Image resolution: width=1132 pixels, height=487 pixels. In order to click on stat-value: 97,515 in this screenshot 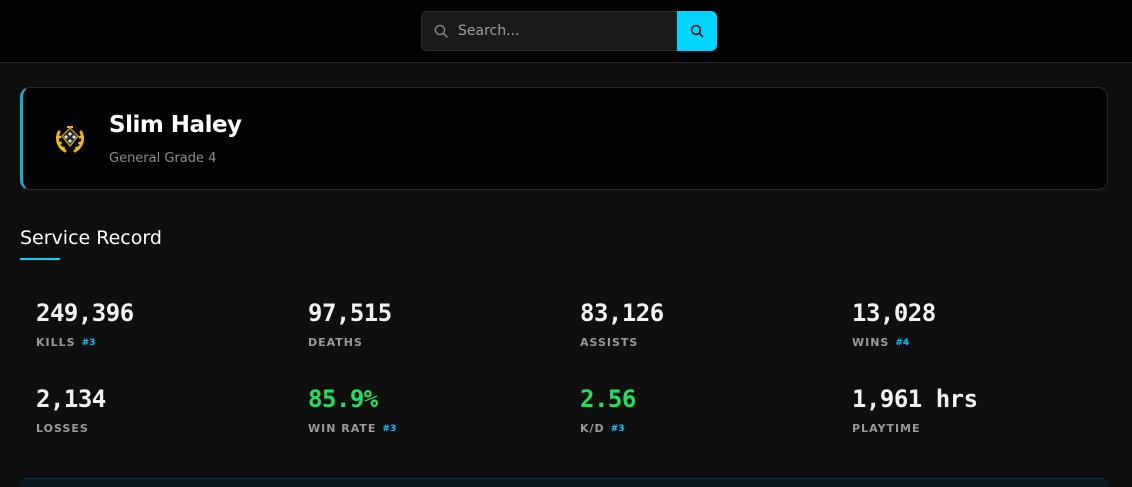, I will do `click(350, 313)`.